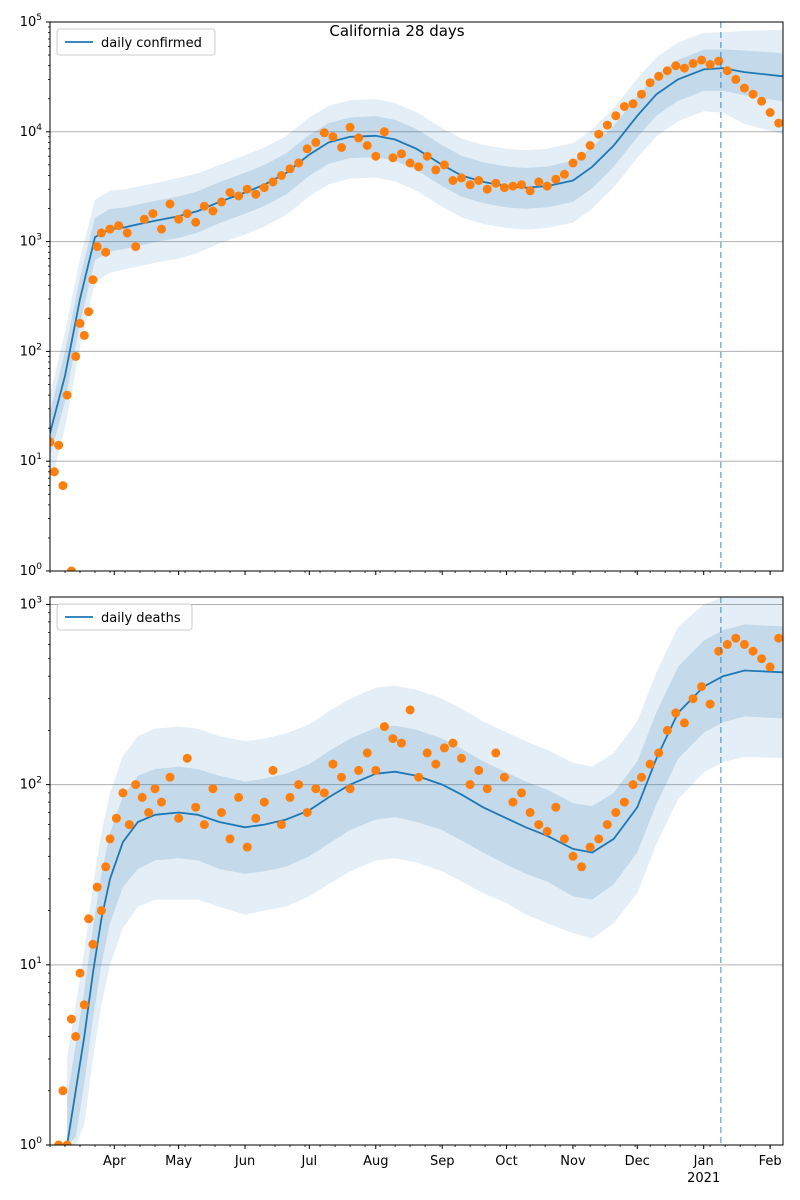 The height and width of the screenshot is (1200, 800). What do you see at coordinates (39, 567) in the screenshot?
I see `y-tick-exponent: 0` at bounding box center [39, 567].